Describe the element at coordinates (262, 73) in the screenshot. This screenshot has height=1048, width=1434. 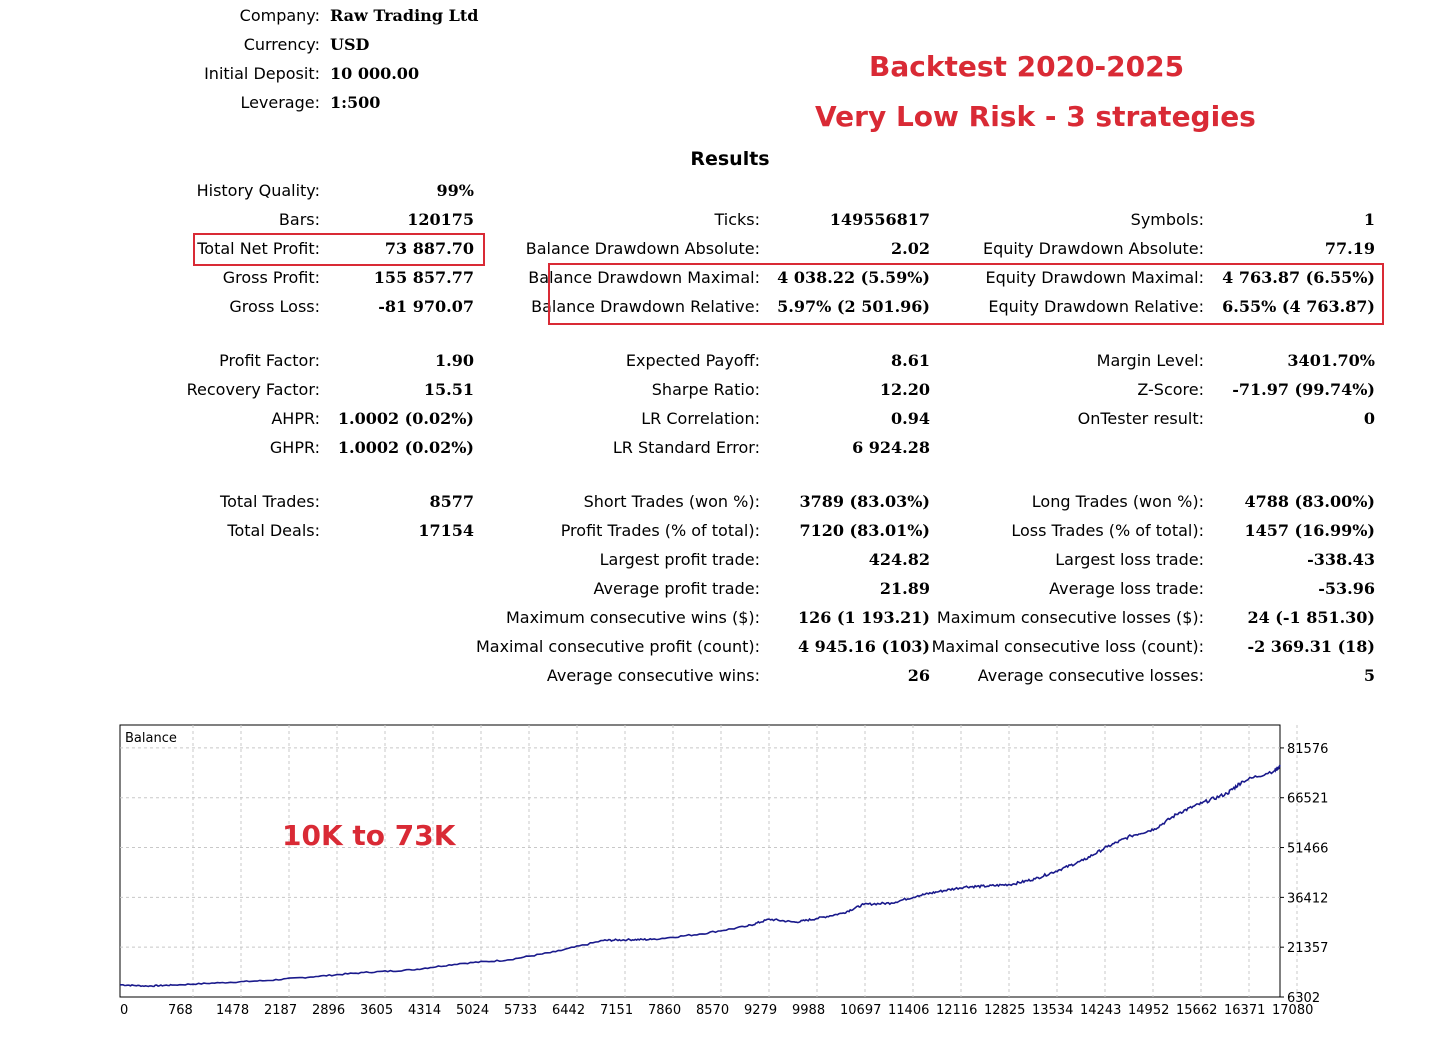
I see `initial-deposit-label: Initial Deposit:` at that location.